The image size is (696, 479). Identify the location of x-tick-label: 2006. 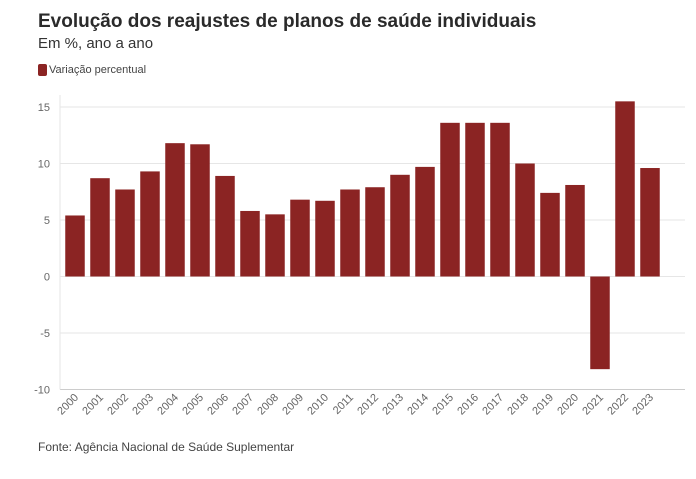
(218, 405).